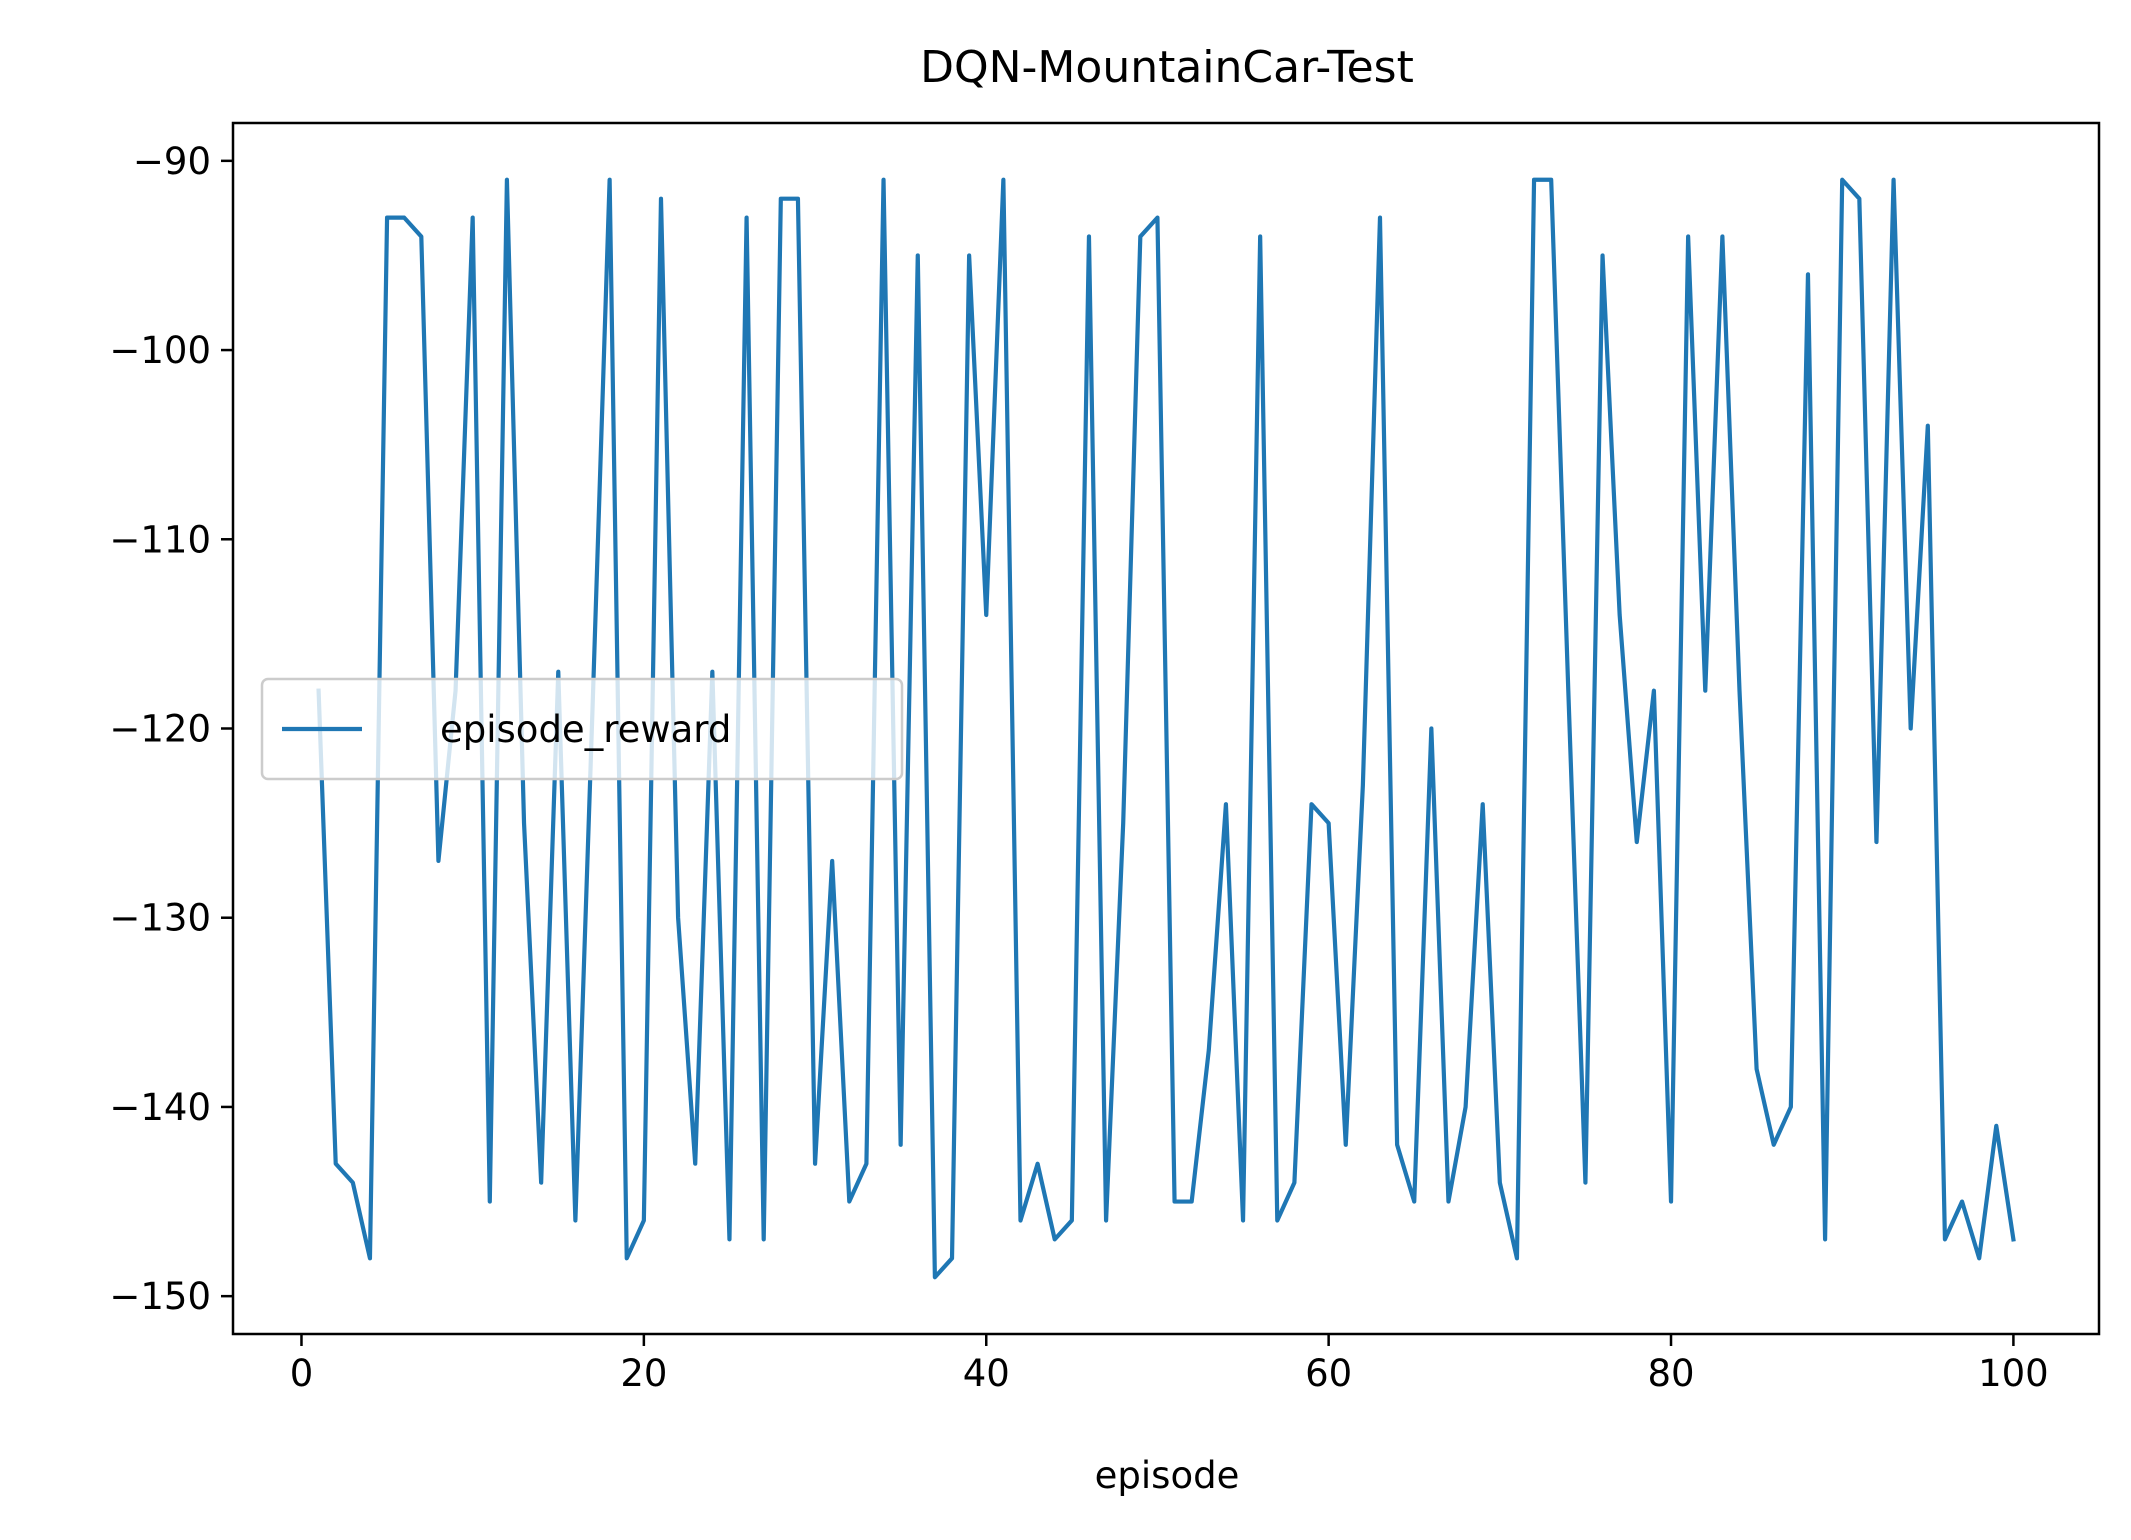  What do you see at coordinates (2013, 1373) in the screenshot?
I see `x-tick-label: 100` at bounding box center [2013, 1373].